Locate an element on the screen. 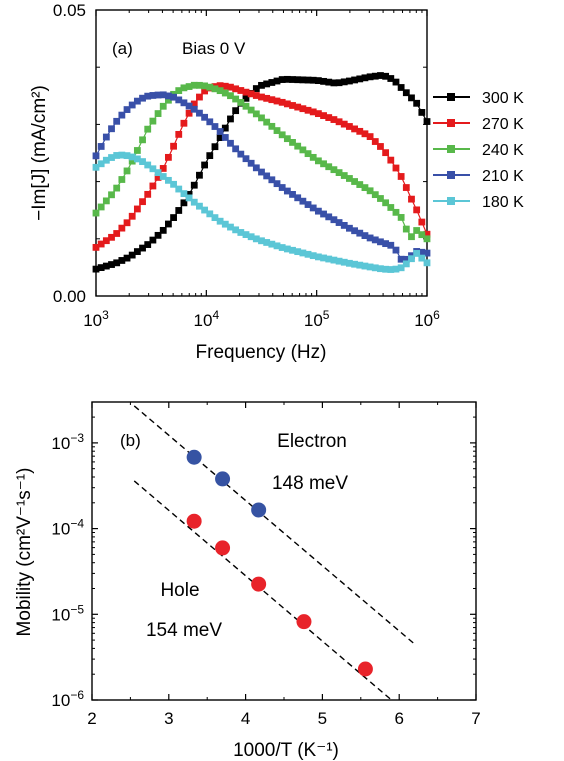  x-tick-label-b: 5 is located at coordinates (322, 718).